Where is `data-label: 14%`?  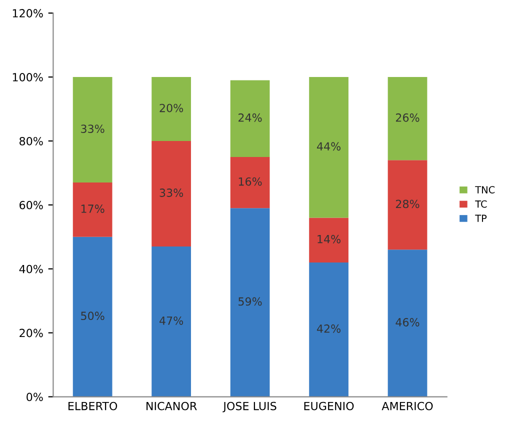
data-label: 14% is located at coordinates (329, 239).